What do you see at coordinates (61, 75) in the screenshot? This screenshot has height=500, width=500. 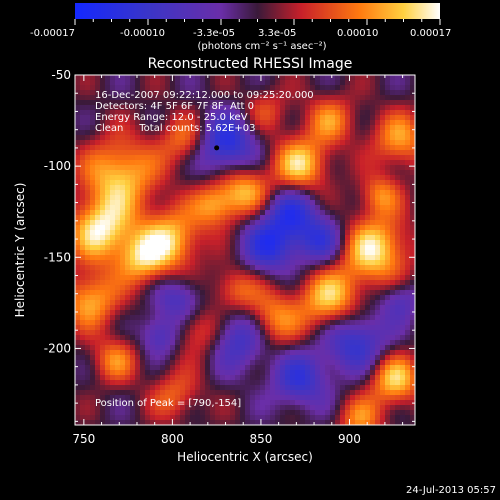 I see `y-tick-label: -50` at bounding box center [61, 75].